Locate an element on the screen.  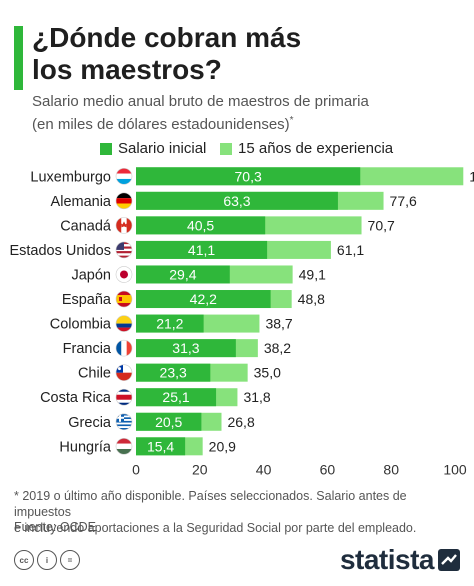
japan-flag is located at coordinates (124, 274).